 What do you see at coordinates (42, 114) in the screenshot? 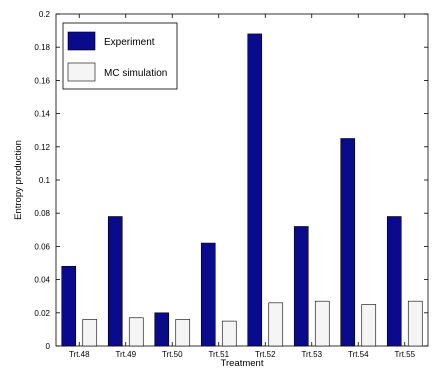
I see `y-tick-label: 0.14` at bounding box center [42, 114].